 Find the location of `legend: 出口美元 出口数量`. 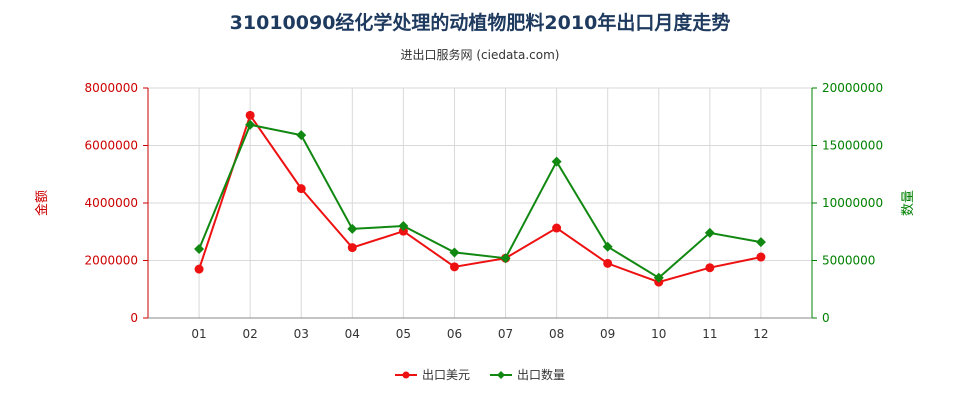

legend: 出口美元 出口数量 is located at coordinates (480, 374).